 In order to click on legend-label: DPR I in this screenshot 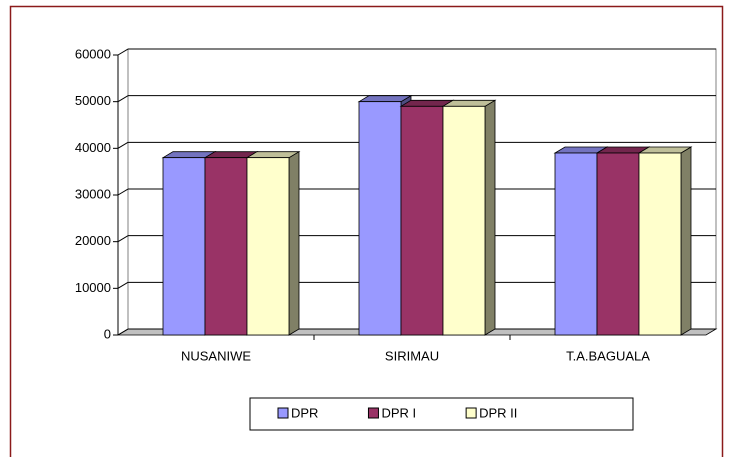, I will do `click(398, 412)`.